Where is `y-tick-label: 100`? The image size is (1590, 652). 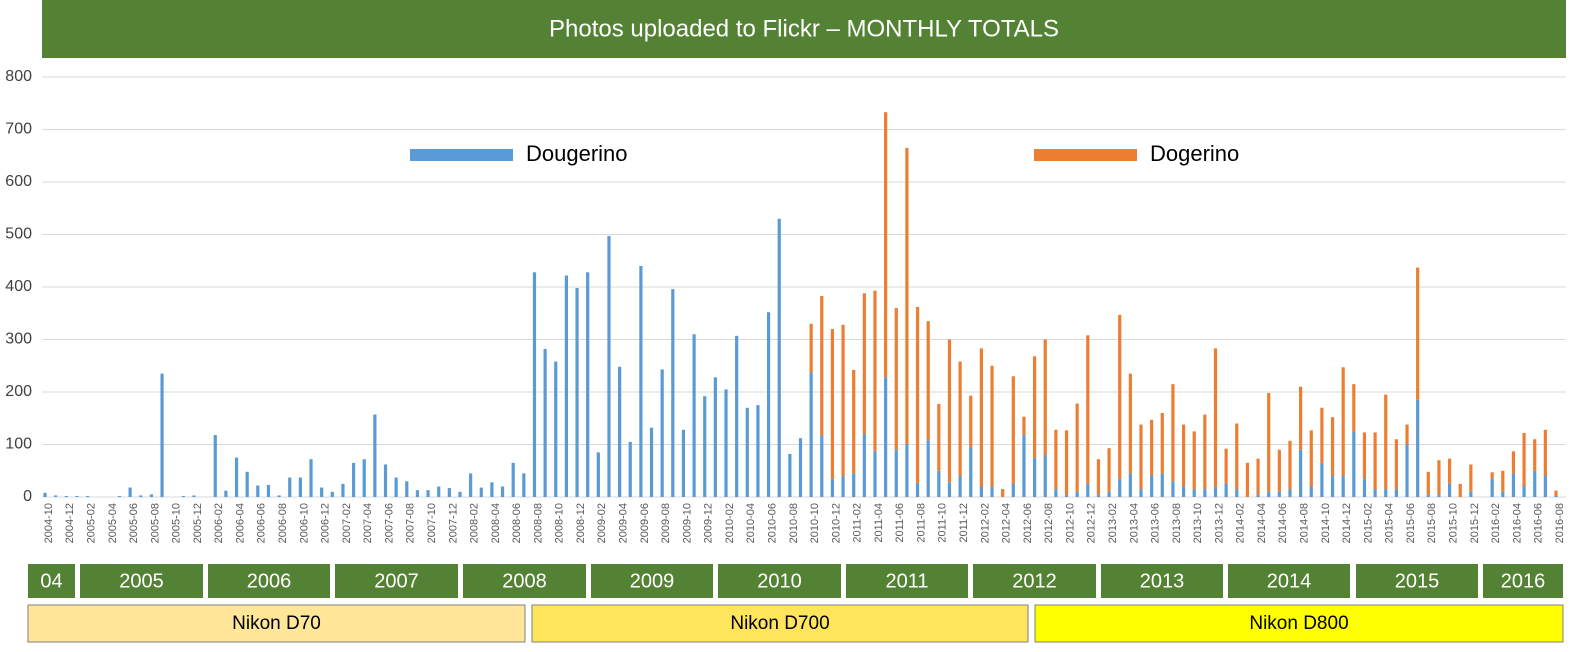 y-tick-label: 100 is located at coordinates (18, 444).